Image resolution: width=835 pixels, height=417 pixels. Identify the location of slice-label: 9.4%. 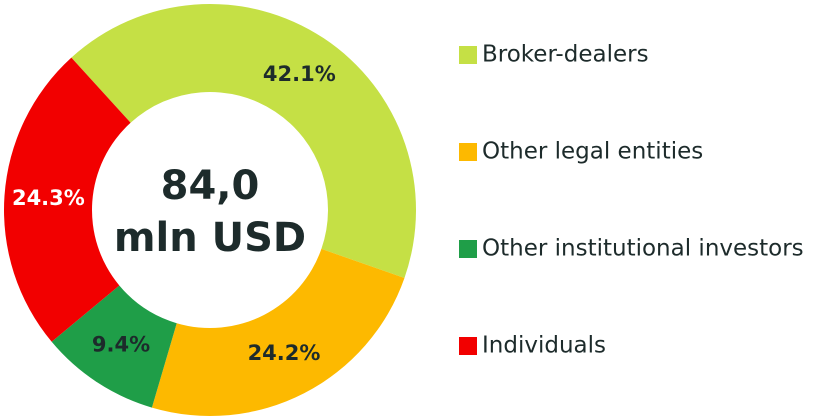
(121, 344).